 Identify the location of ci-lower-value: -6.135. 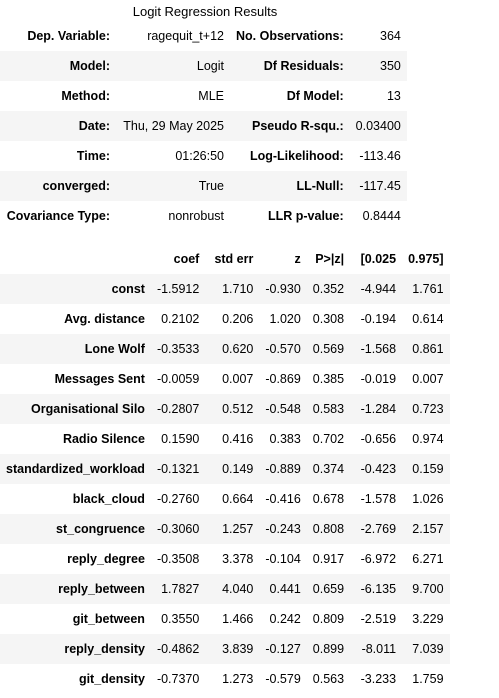
(378, 589).